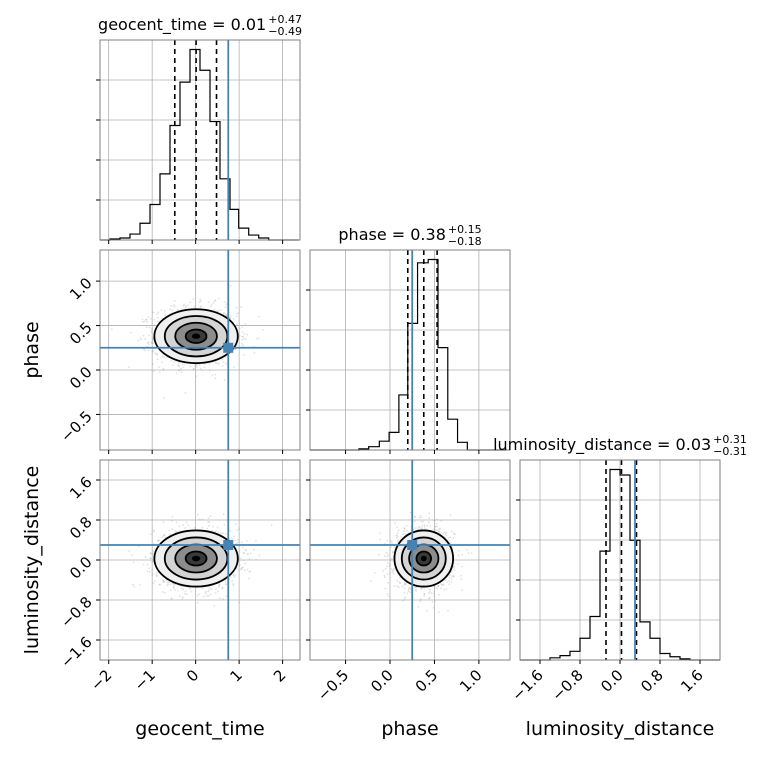  Describe the element at coordinates (219, 24) in the screenshot. I see `title-eq: =` at that location.